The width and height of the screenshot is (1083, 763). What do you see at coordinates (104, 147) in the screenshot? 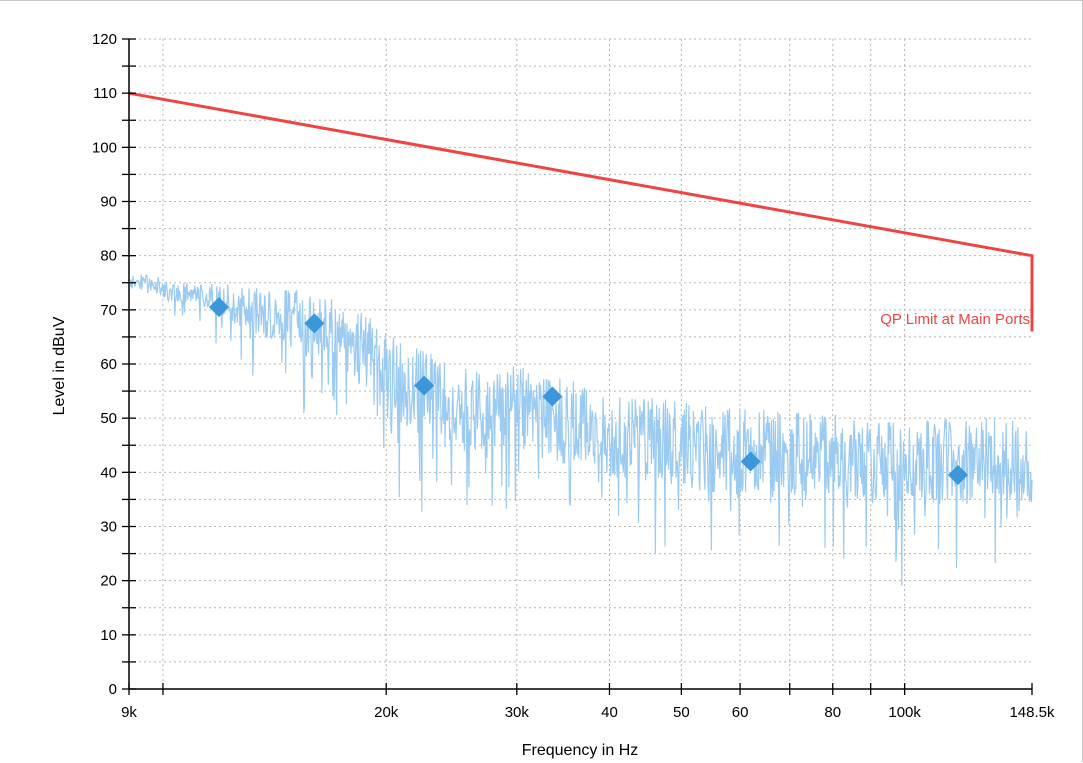
I see `y-tick-label: 100` at bounding box center [104, 147].